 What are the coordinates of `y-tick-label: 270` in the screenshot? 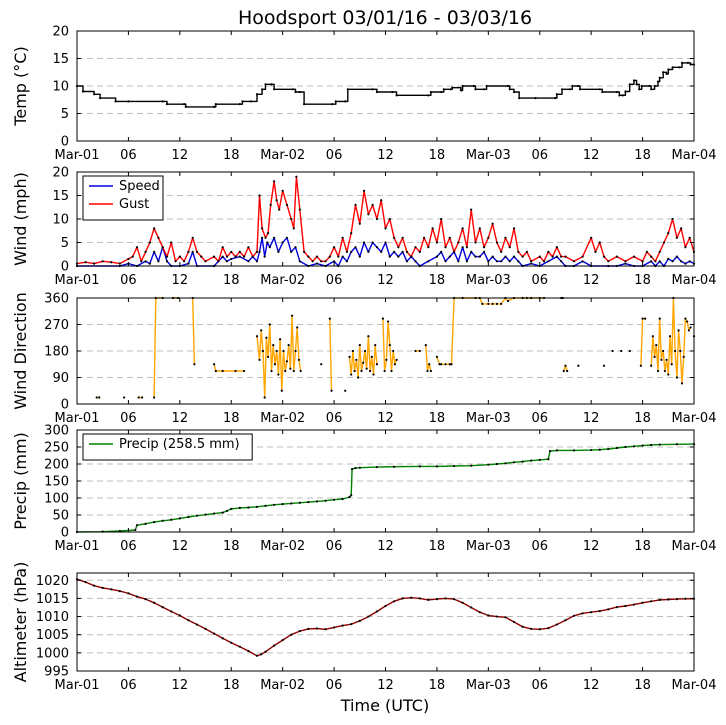 It's located at (56, 325).